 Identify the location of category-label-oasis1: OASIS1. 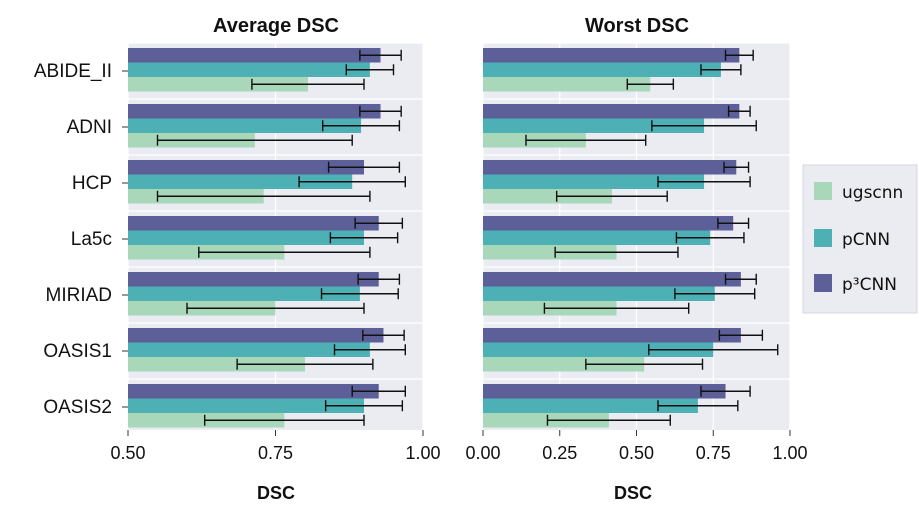
(77, 351).